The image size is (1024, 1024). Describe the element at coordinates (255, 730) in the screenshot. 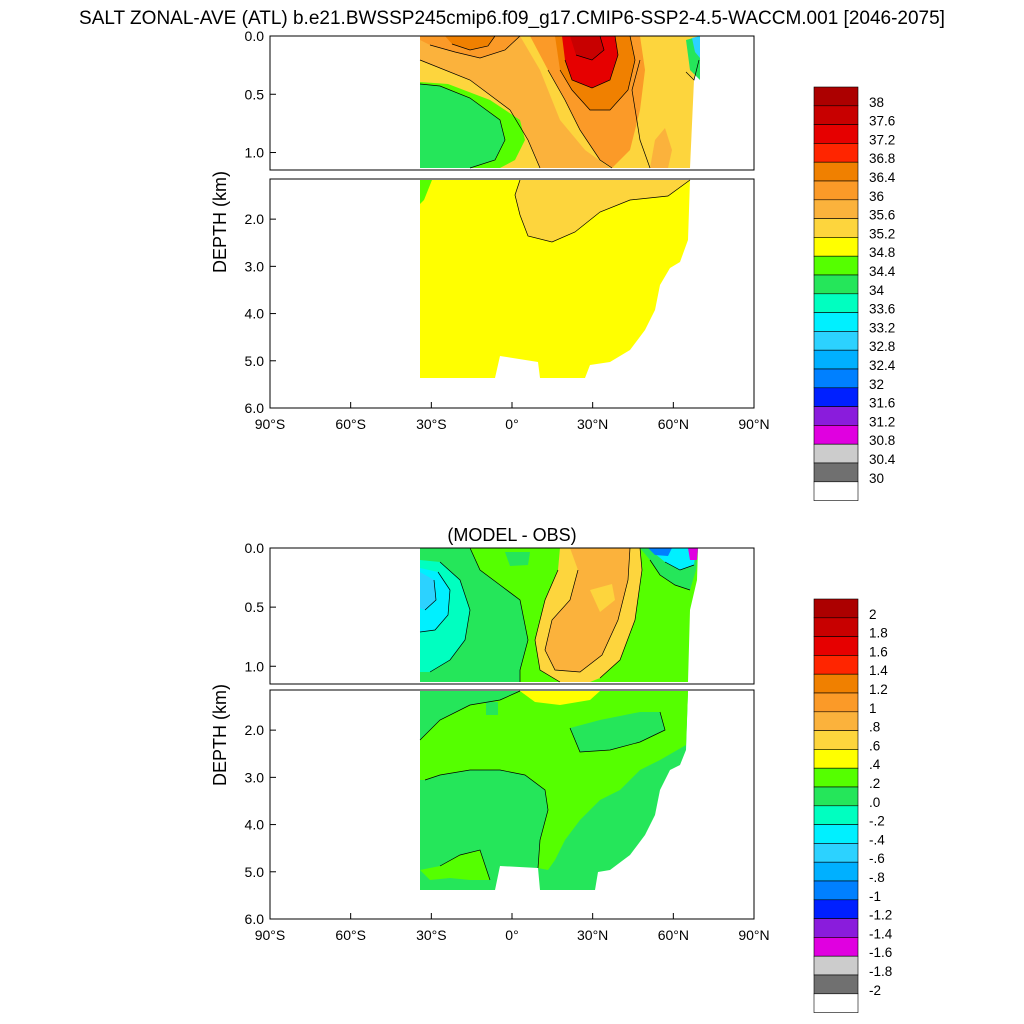

I see `y-tick-label: 2.0` at that location.